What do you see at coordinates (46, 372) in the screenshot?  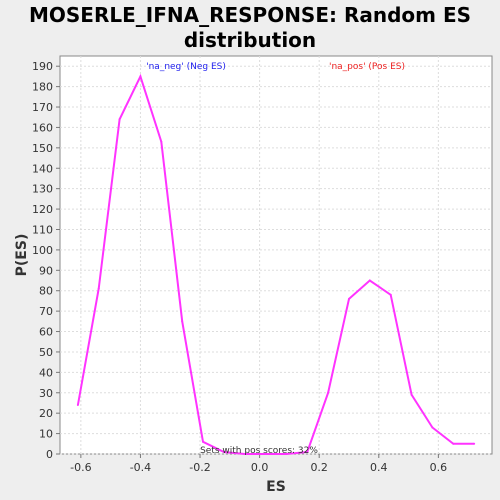 I see `y-tick-label: 40` at bounding box center [46, 372].